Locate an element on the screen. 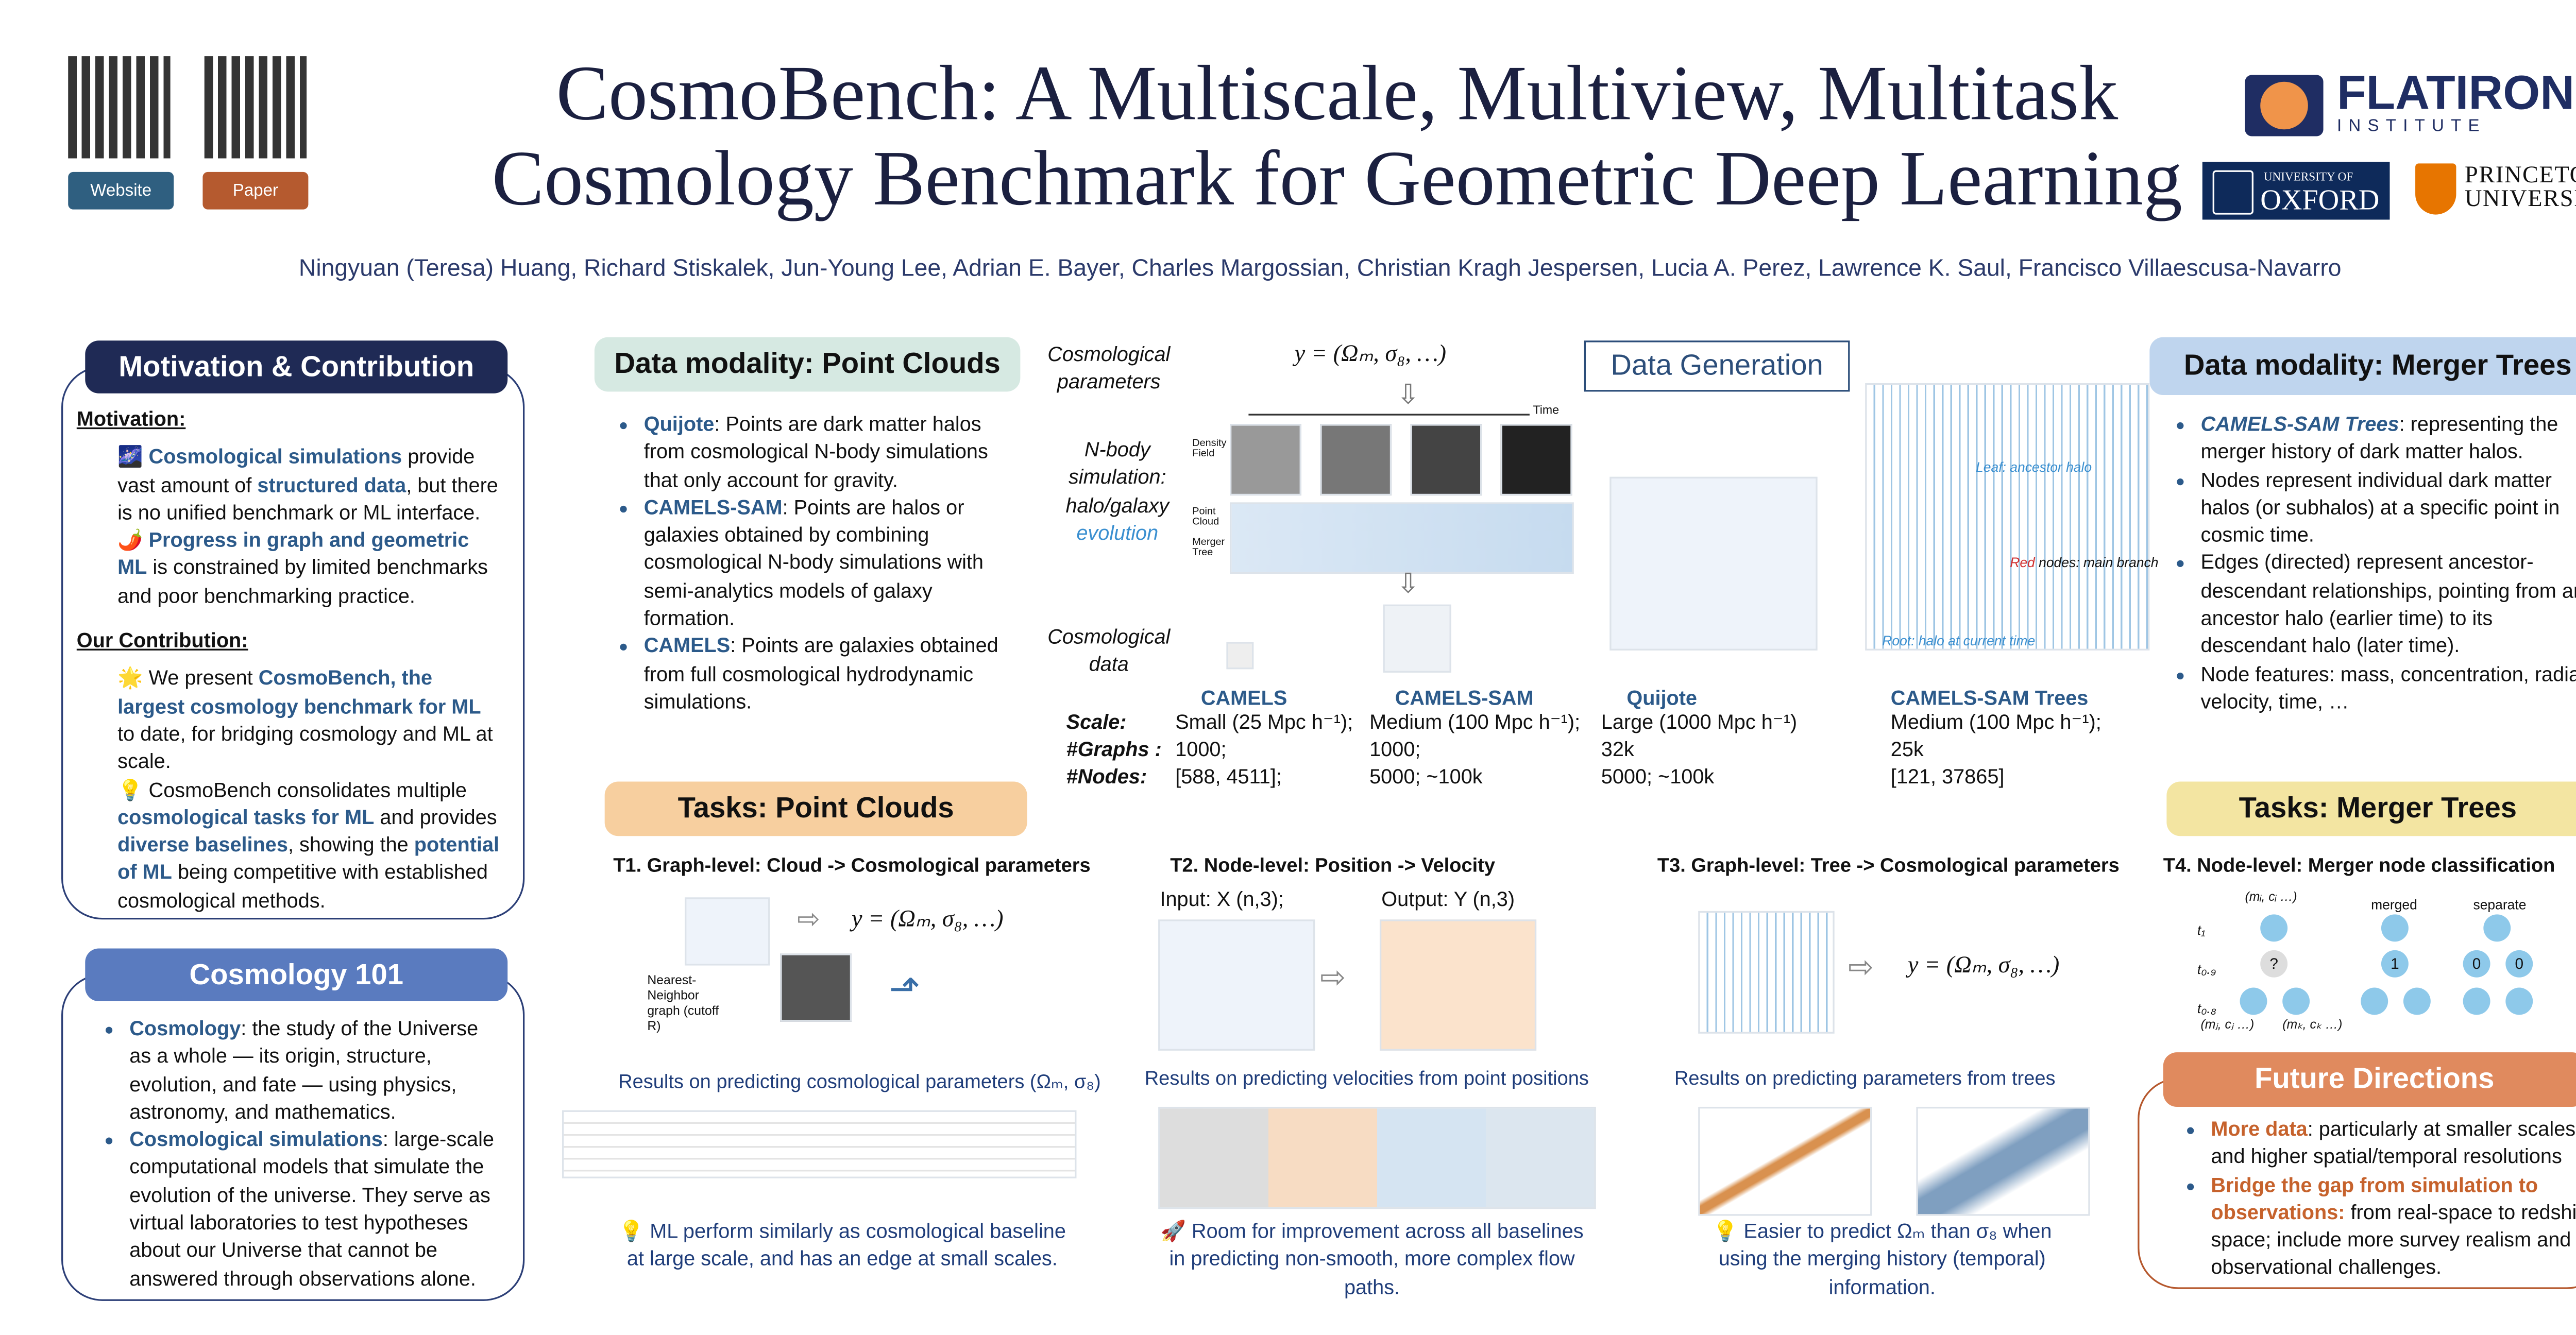  arrow: ⇩ is located at coordinates (1408, 585).